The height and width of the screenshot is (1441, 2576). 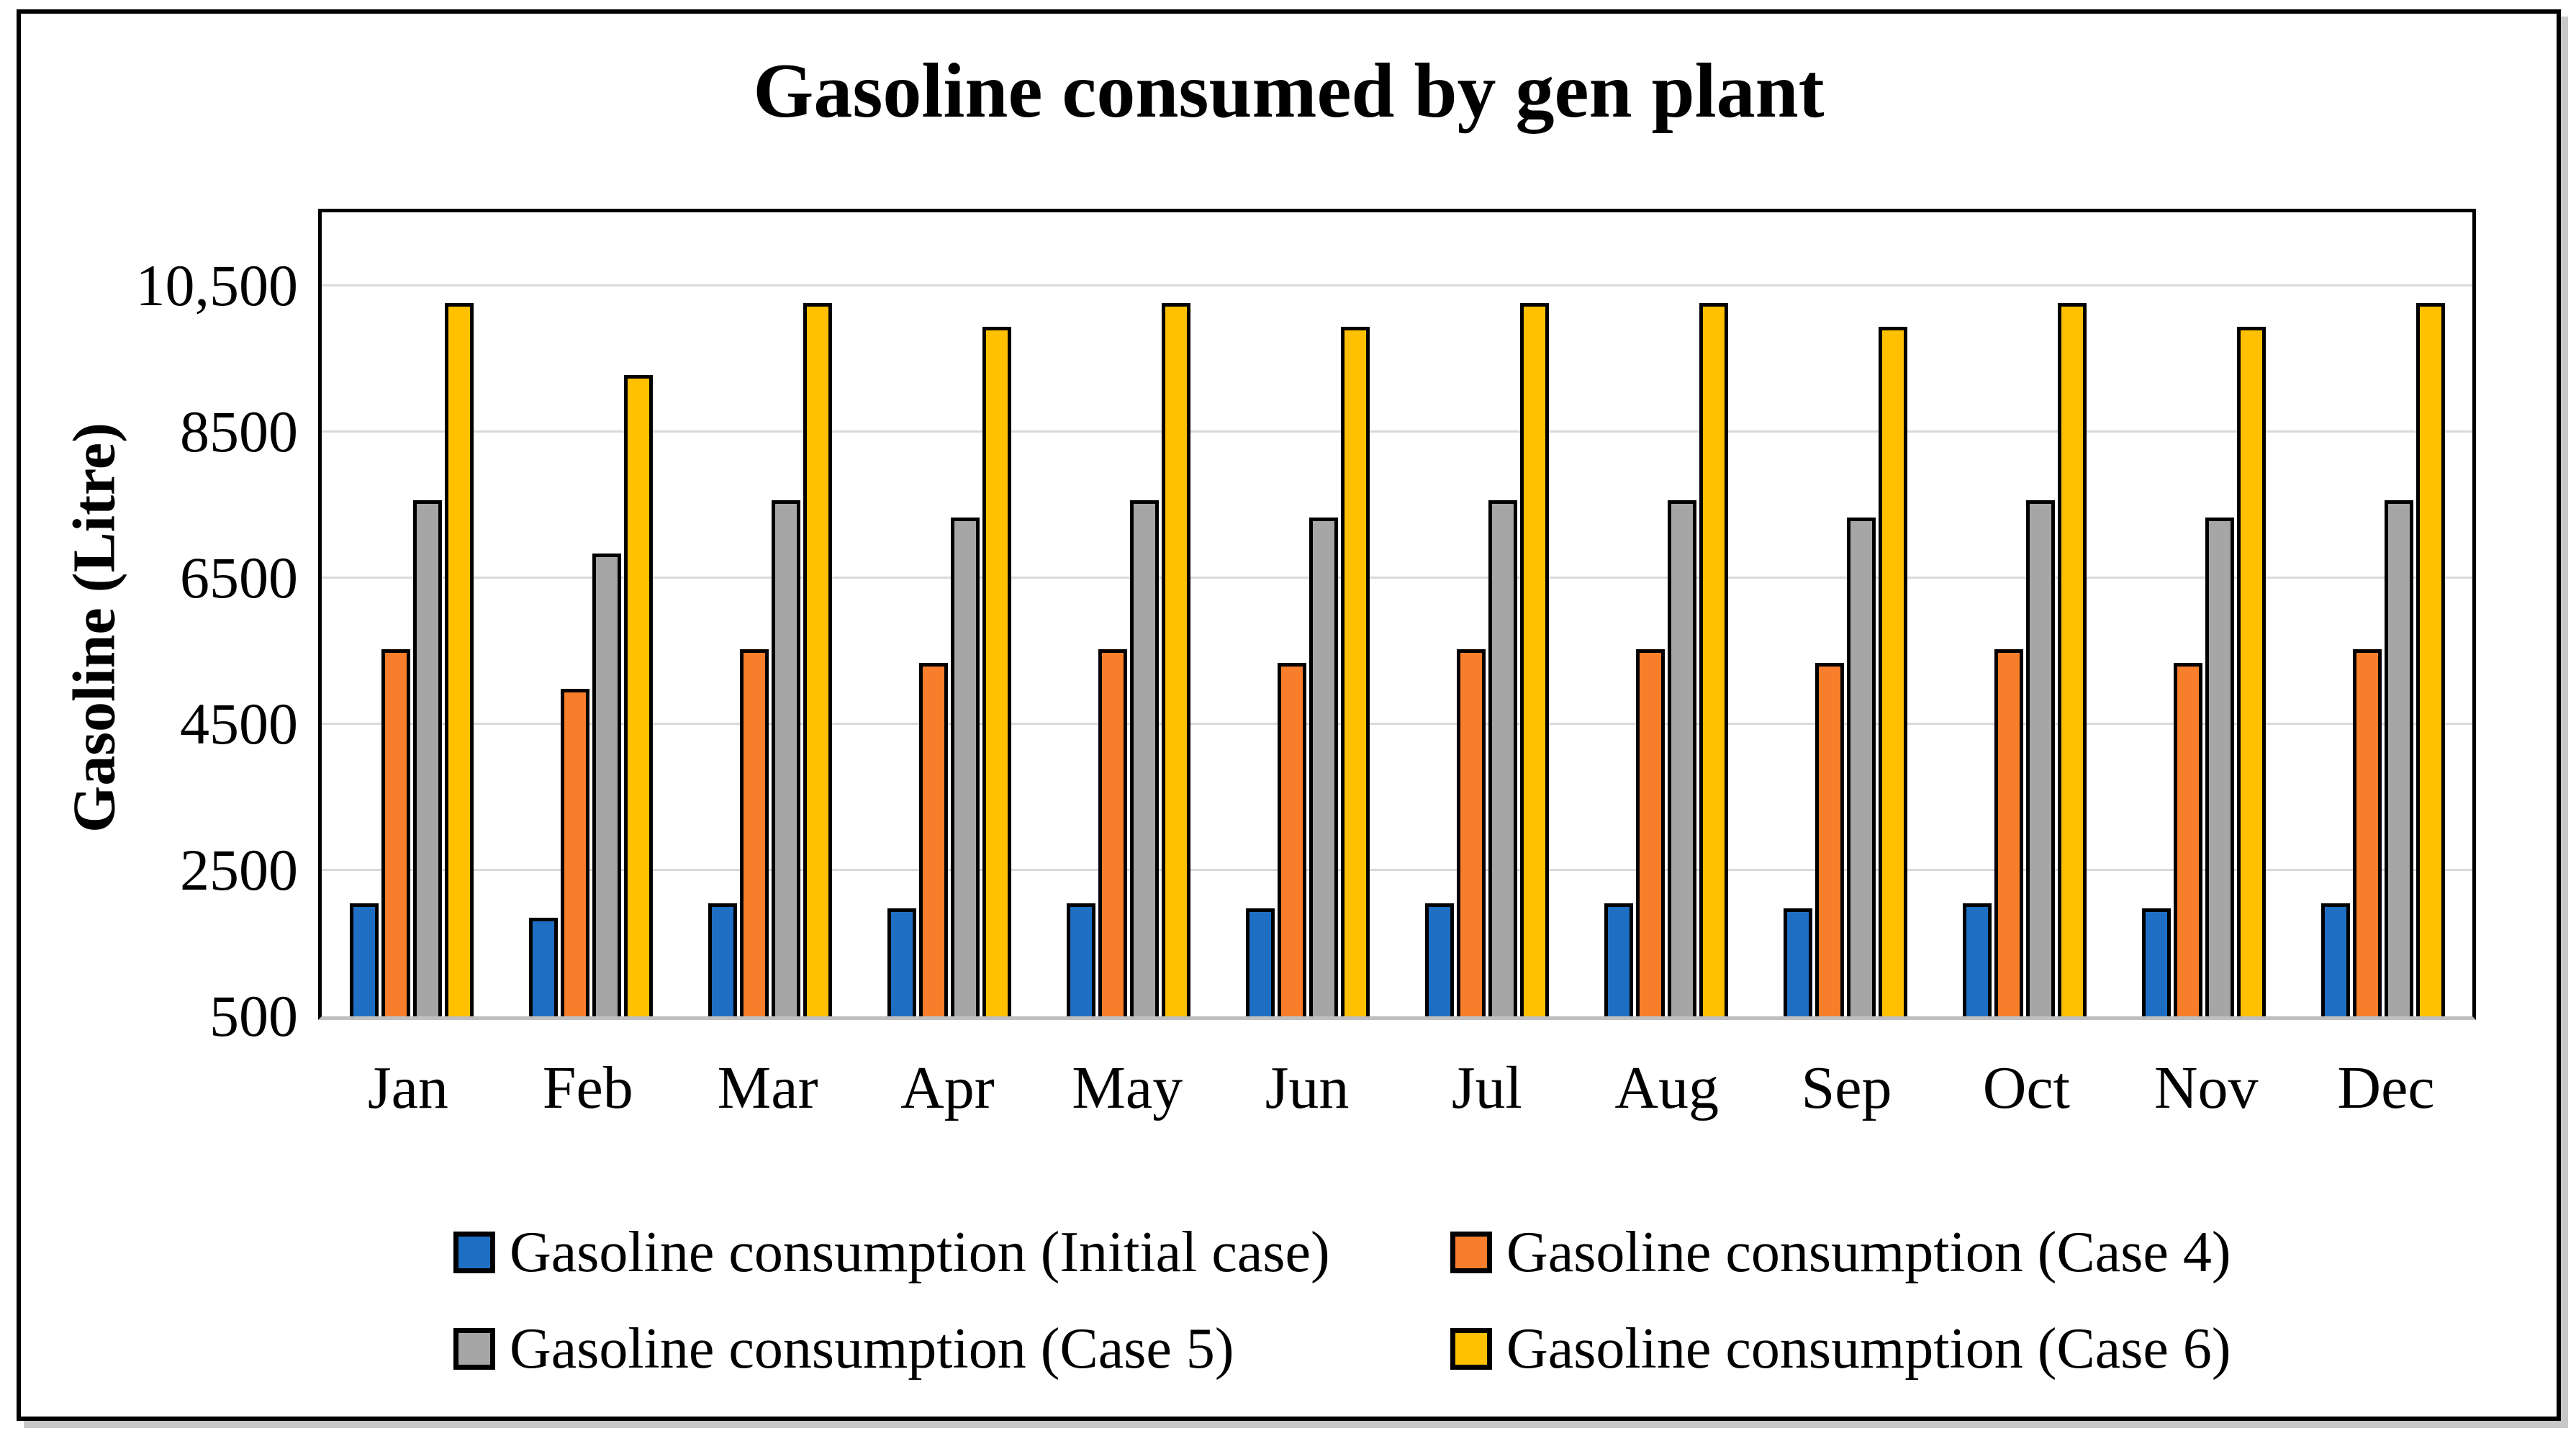 What do you see at coordinates (1846, 1087) in the screenshot?
I see `x-axis-label: Sep` at bounding box center [1846, 1087].